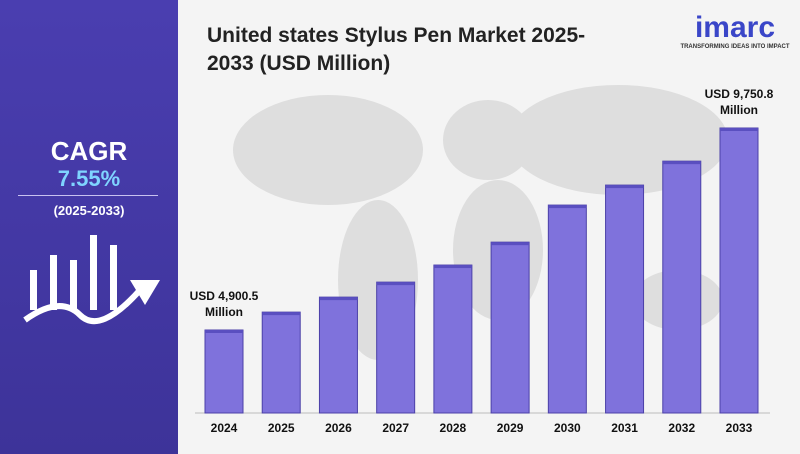 The image size is (800, 454). I want to click on x-tick-label: 2024, so click(224, 428).